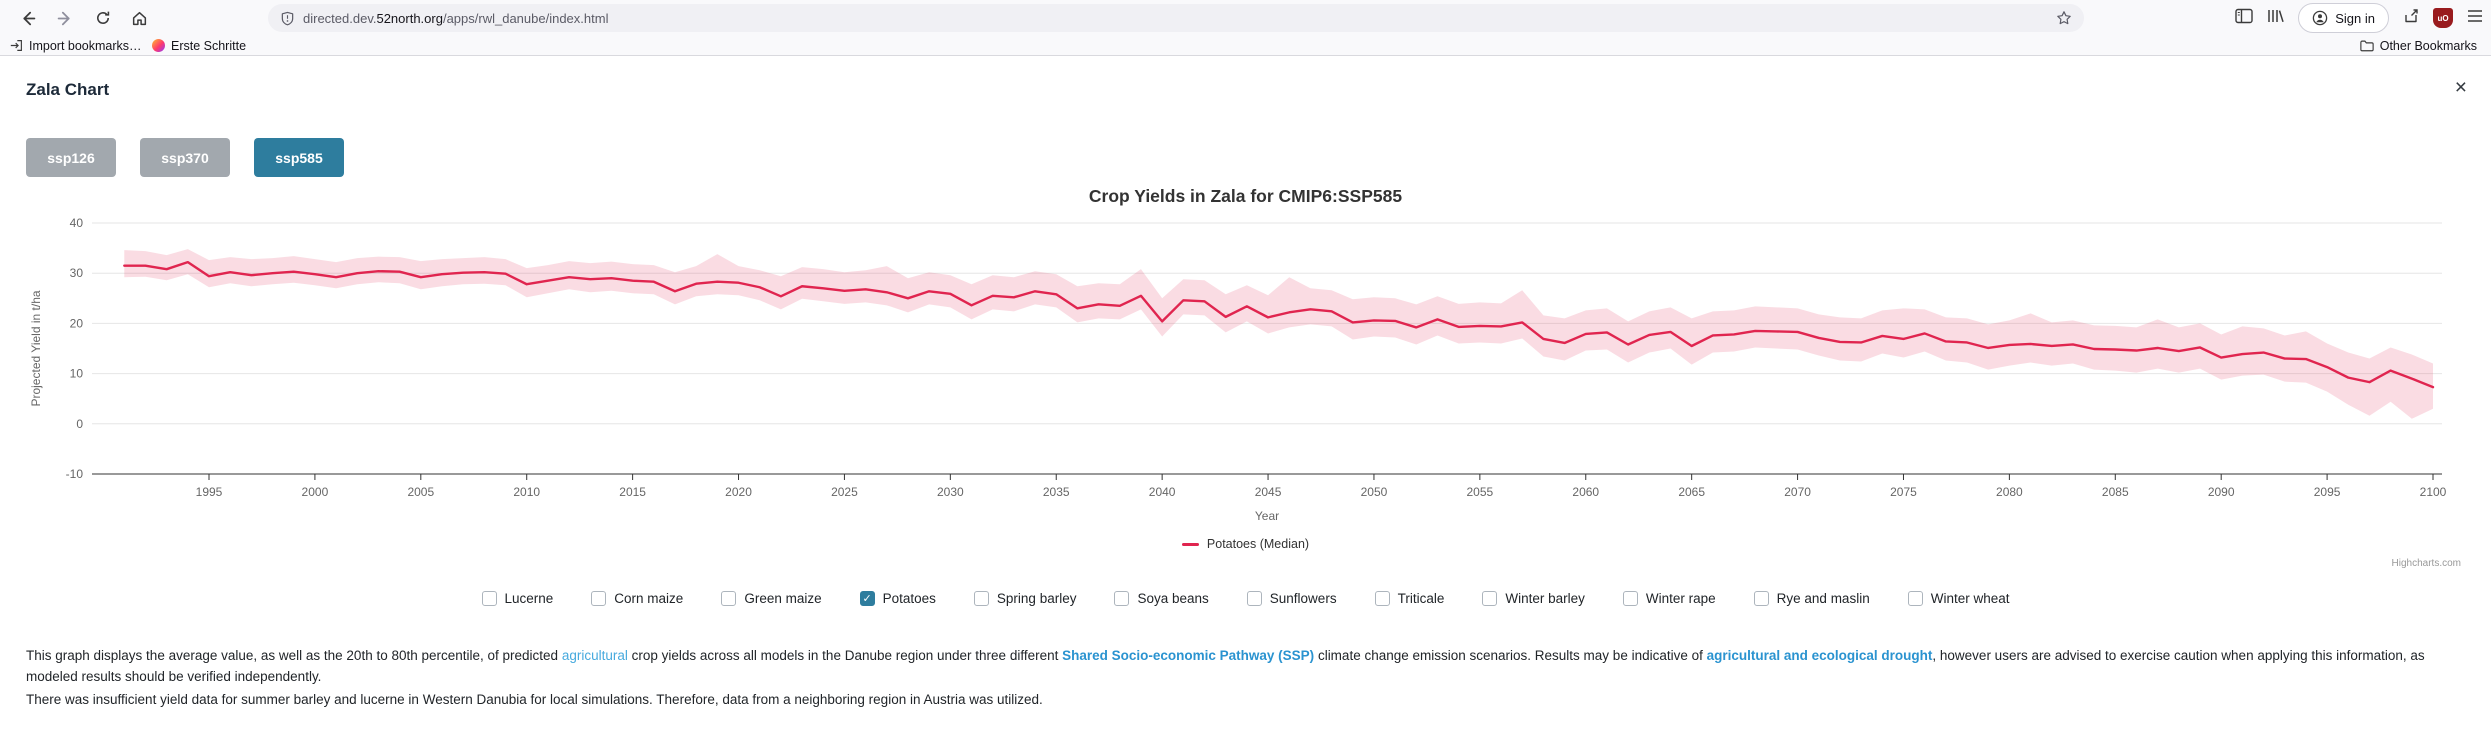 The width and height of the screenshot is (2491, 755). I want to click on crop-label-winter-wheat: Winter wheat, so click(1970, 598).